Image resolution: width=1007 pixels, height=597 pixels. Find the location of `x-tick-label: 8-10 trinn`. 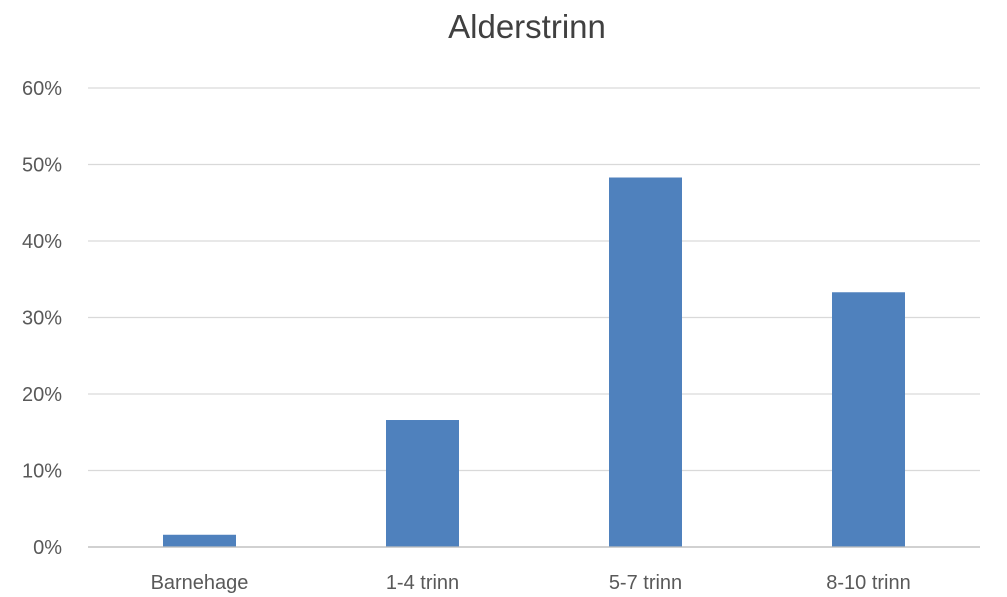

x-tick-label: 8-10 trinn is located at coordinates (868, 583).